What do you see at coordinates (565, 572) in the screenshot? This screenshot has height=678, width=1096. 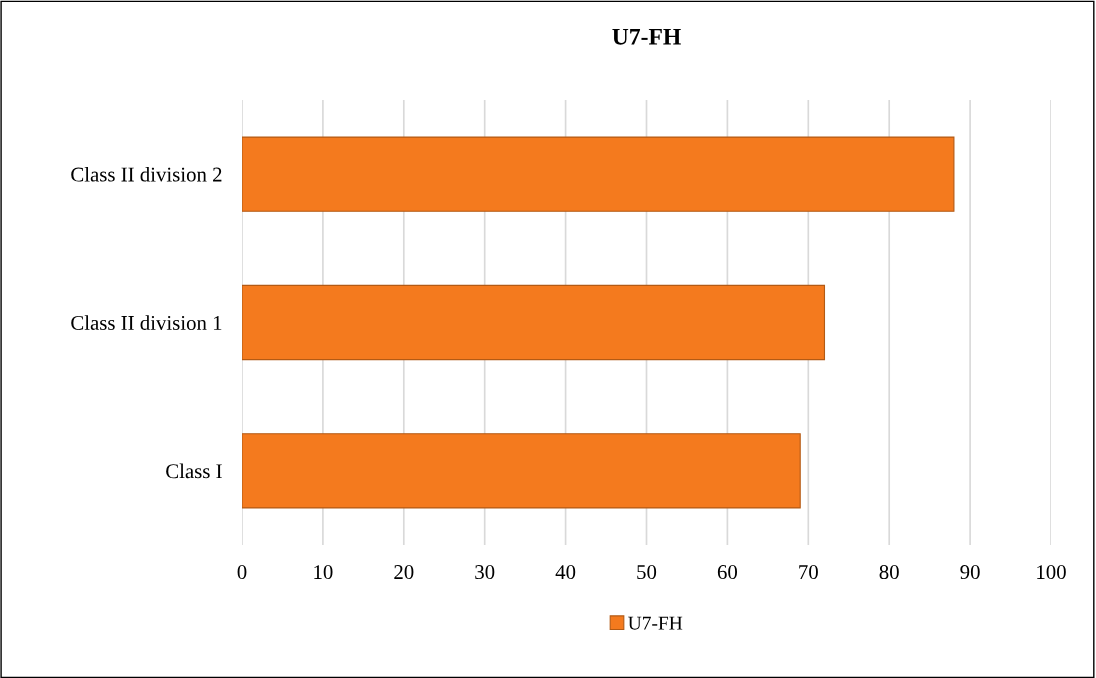 I see `x-tick-label: 40` at bounding box center [565, 572].